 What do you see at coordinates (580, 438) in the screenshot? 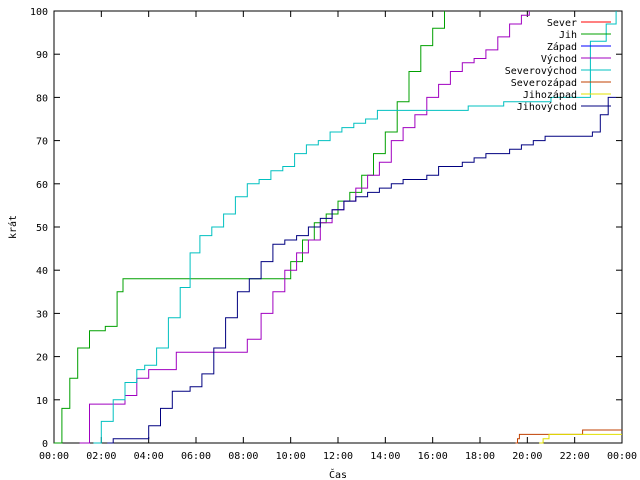
I see `series-line-jihozápad` at bounding box center [580, 438].